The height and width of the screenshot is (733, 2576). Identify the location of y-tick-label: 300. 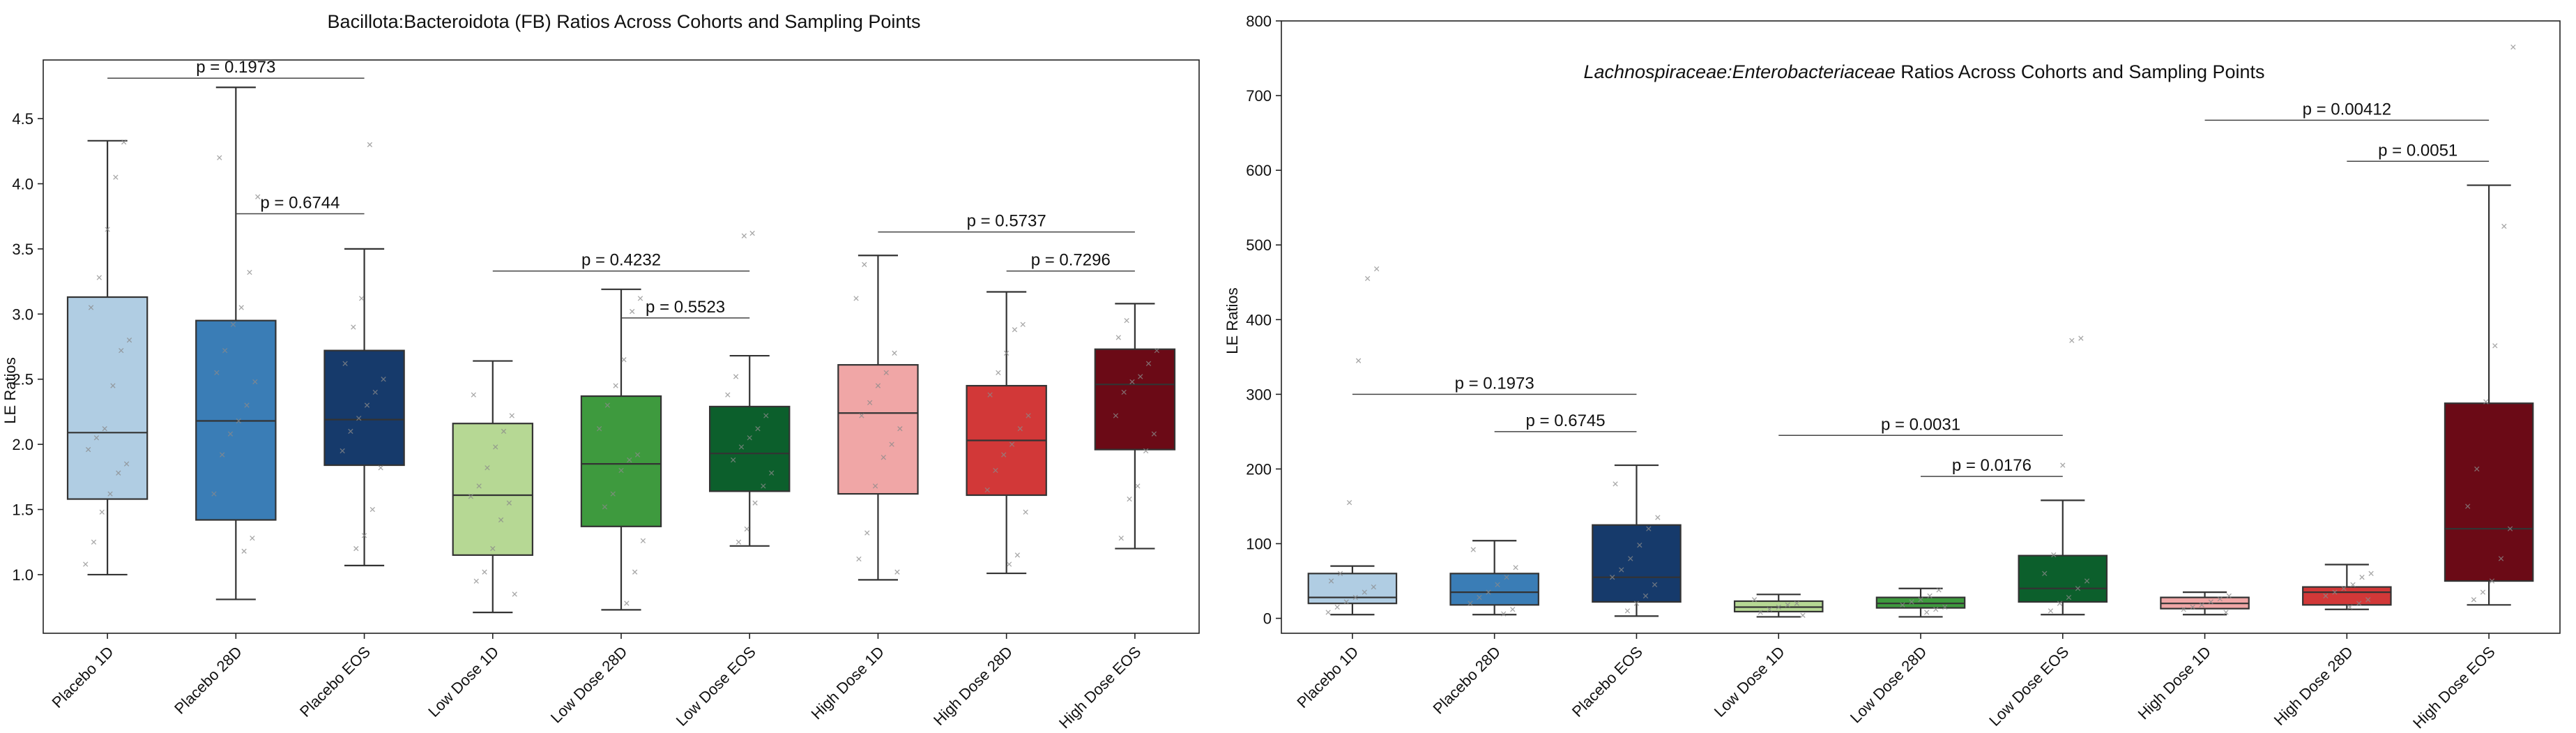
(1259, 395).